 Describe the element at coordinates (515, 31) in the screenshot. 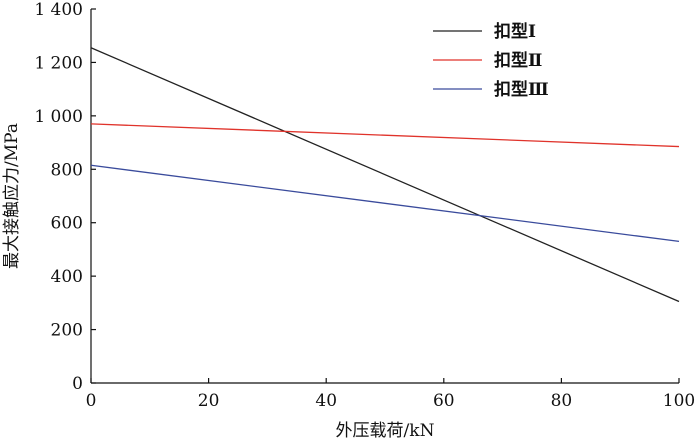

I see `legend-label: 扣型Ⅰ` at that location.